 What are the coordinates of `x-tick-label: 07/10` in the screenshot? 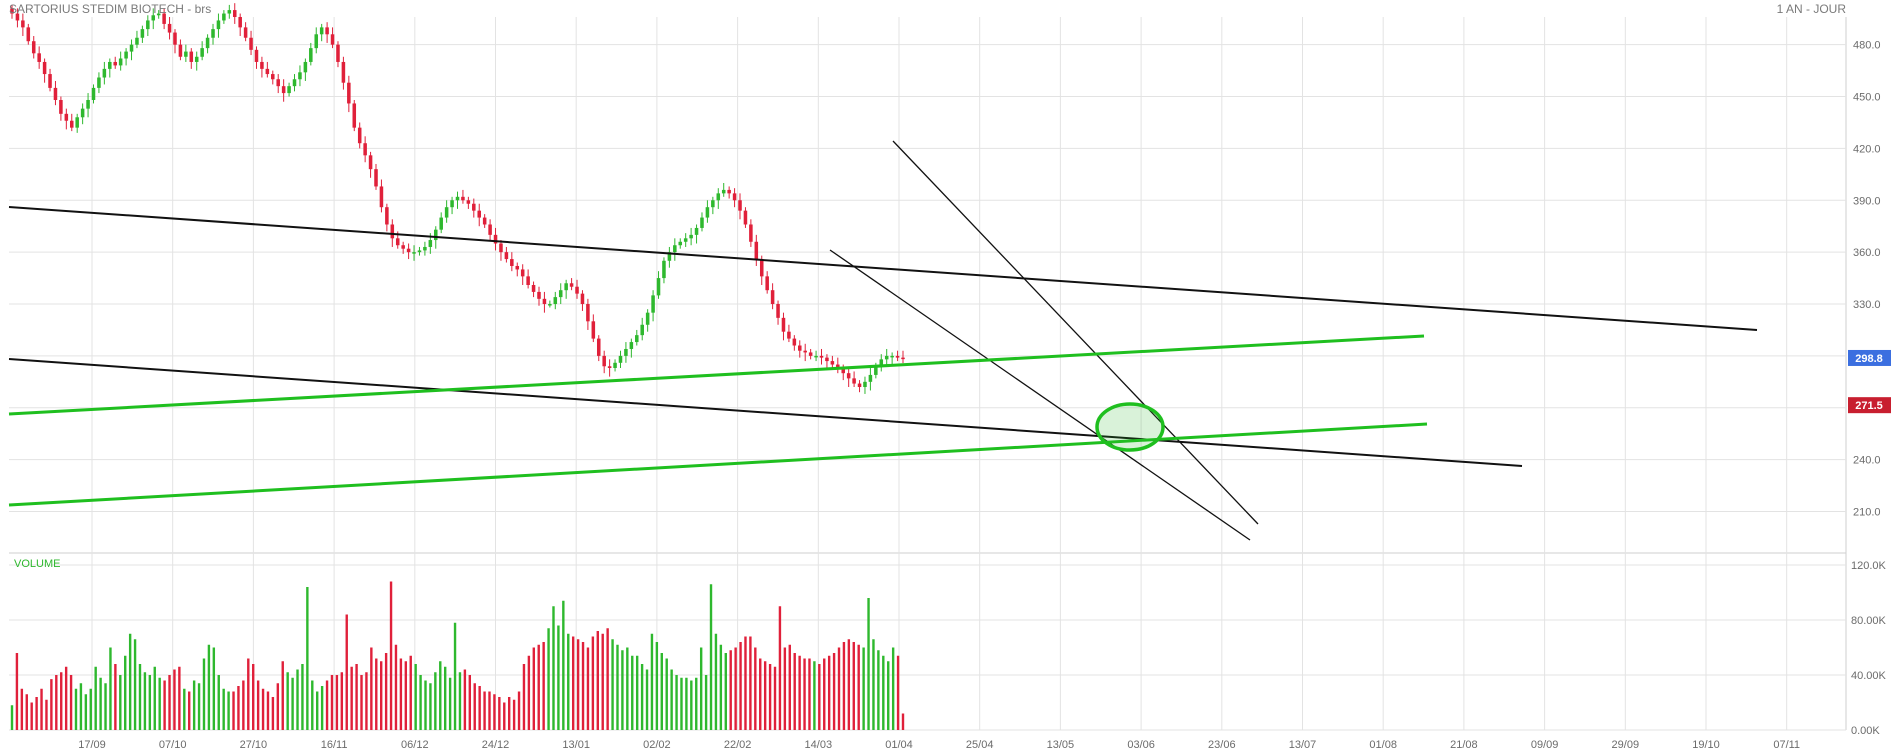 It's located at (173, 745).